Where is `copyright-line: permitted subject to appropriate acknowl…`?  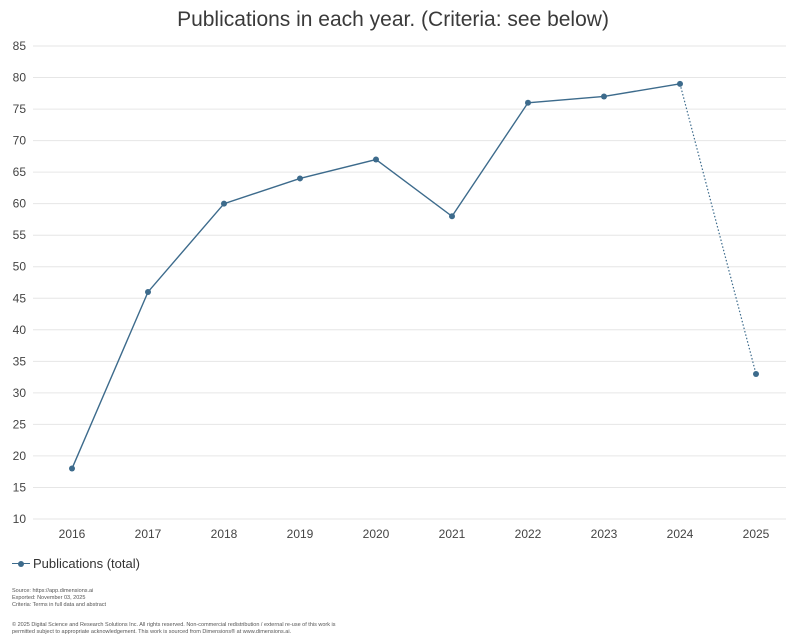
copyright-line: permitted subject to appropriate acknowl… is located at coordinates (152, 632).